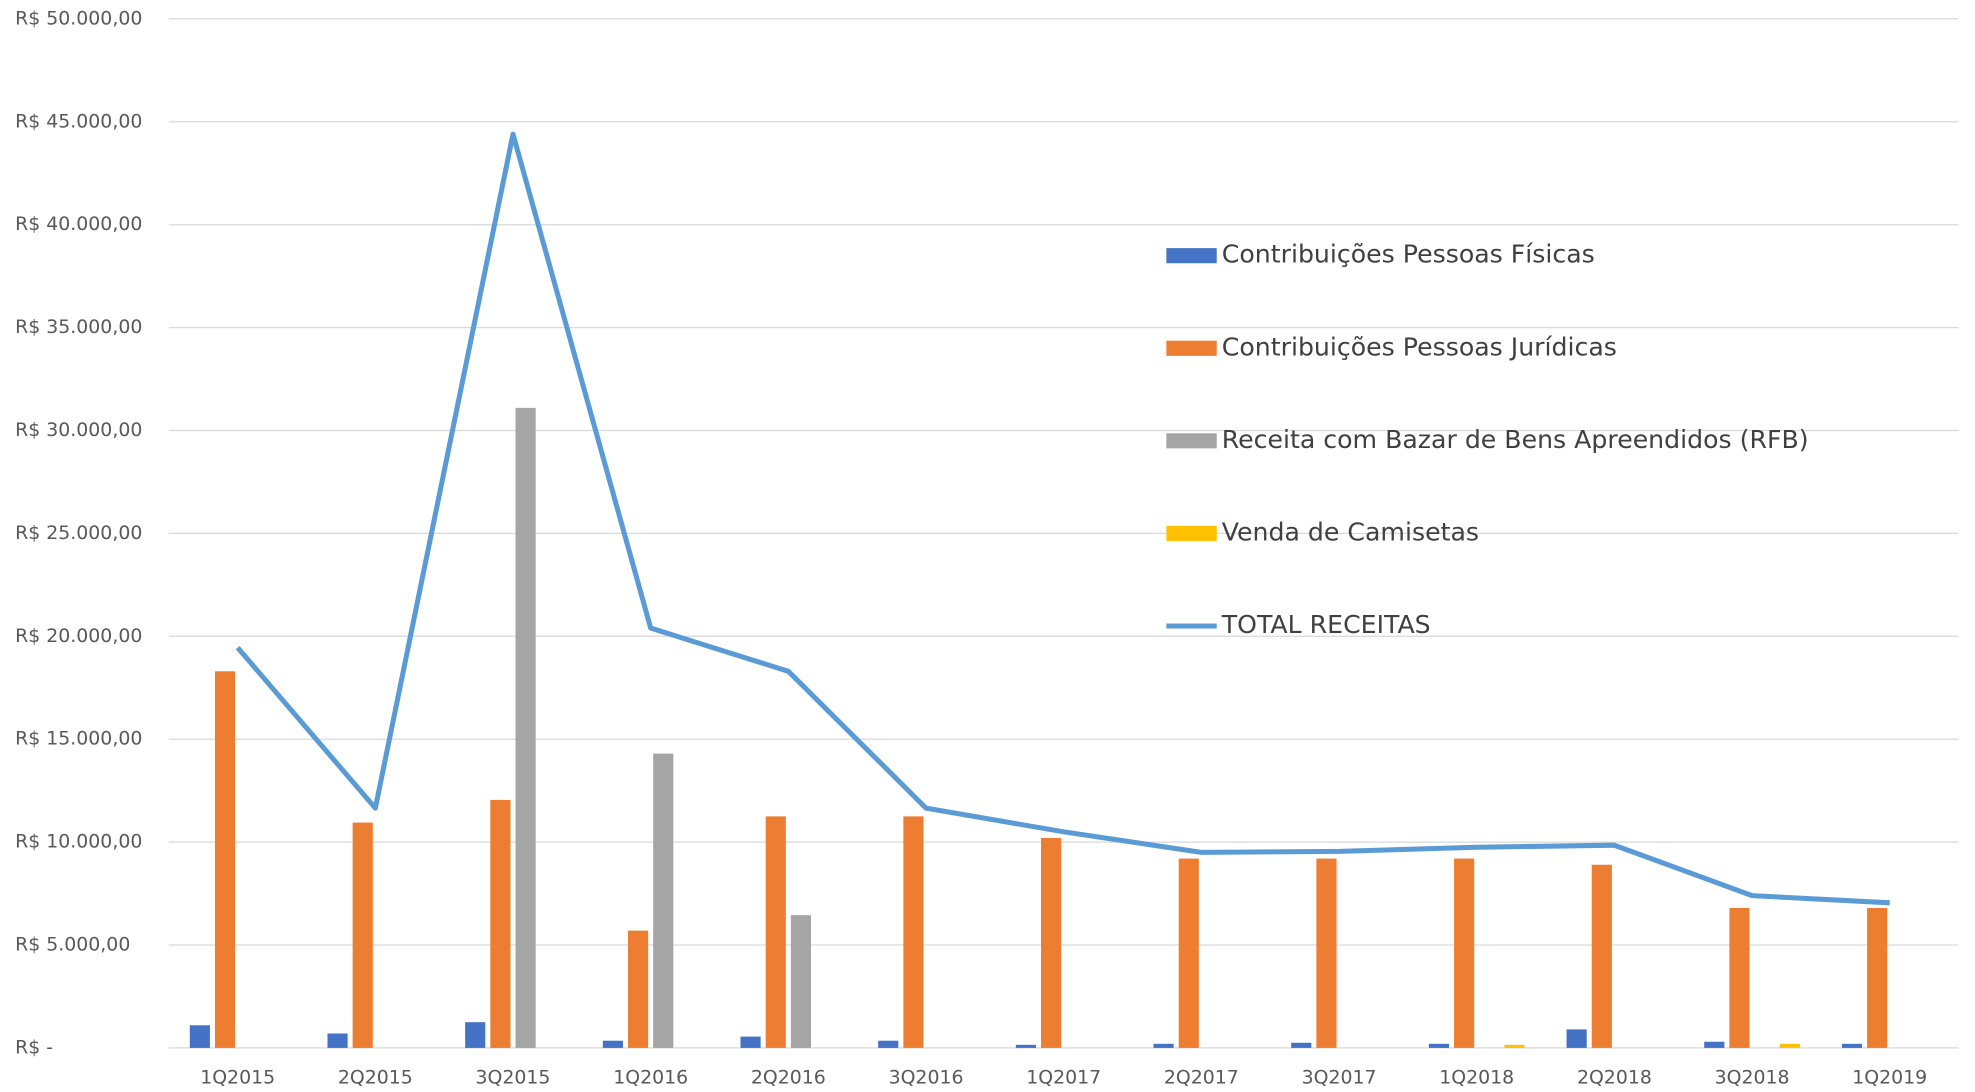  Describe the element at coordinates (72, 945) in the screenshot. I see `y-tick-label: R$ 5.000,00` at that location.